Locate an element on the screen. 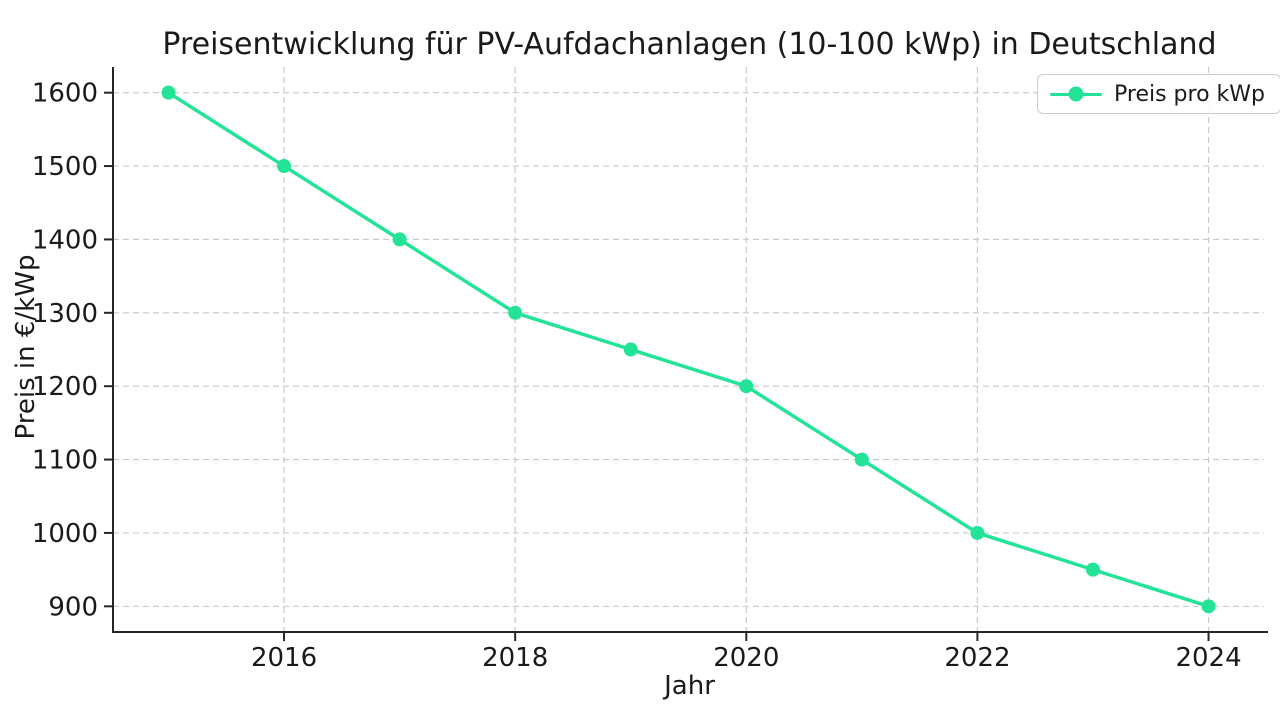 The width and height of the screenshot is (1280, 717). x-tick-label: 2016 is located at coordinates (284, 658).